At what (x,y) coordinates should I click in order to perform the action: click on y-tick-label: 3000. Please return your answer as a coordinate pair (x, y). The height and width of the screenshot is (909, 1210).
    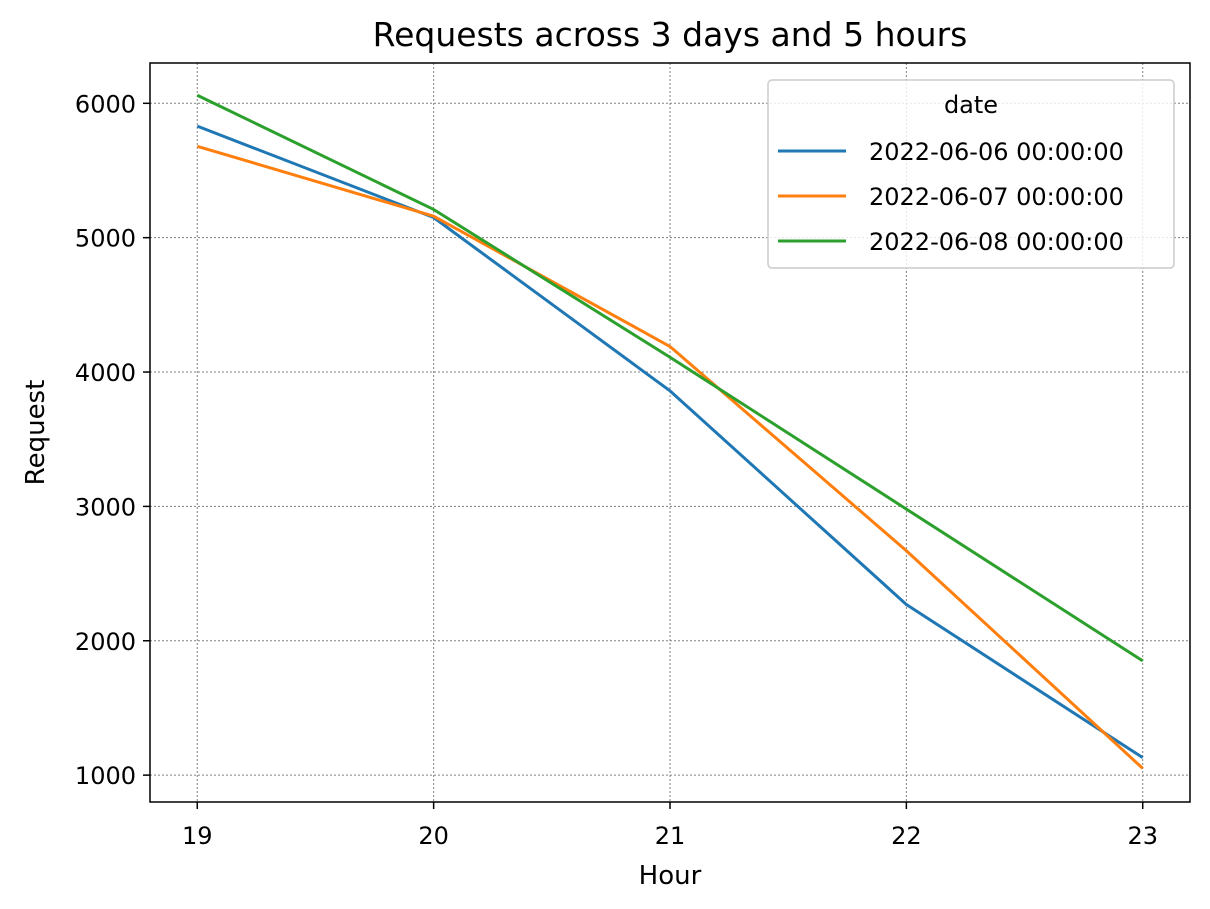
    Looking at the image, I should click on (105, 507).